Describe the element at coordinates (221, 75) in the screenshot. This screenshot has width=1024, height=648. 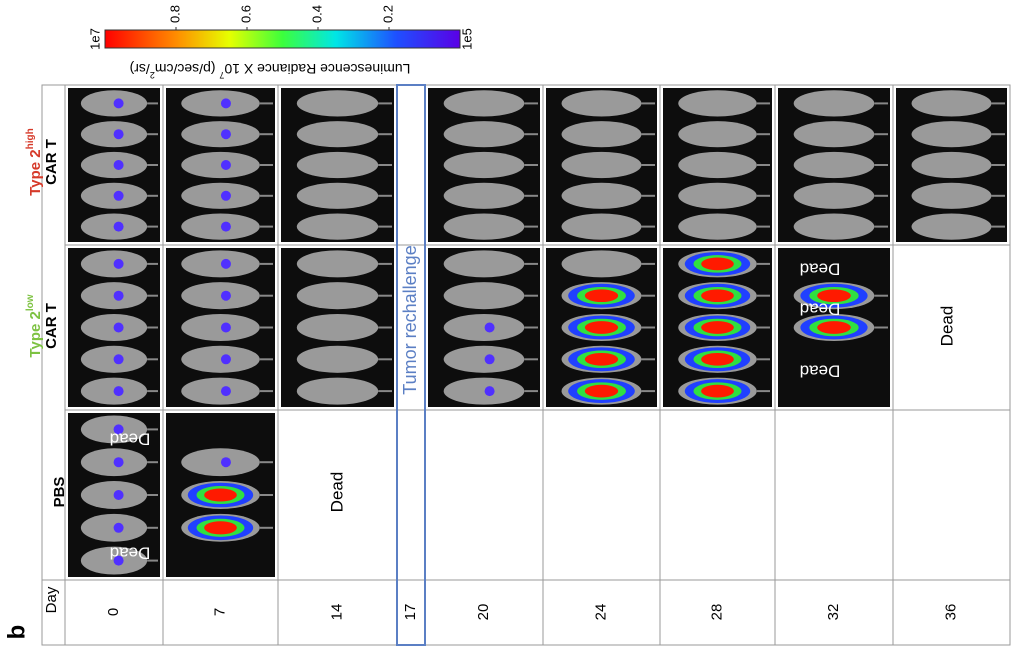
I see `colorbar-title-sup: 7` at that location.